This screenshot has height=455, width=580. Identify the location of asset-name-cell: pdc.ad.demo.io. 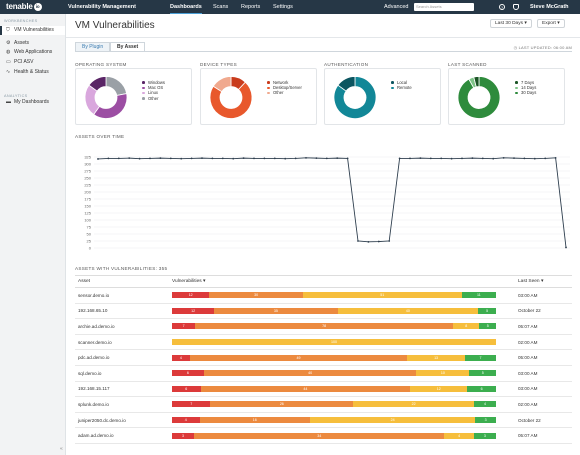
(122, 357).